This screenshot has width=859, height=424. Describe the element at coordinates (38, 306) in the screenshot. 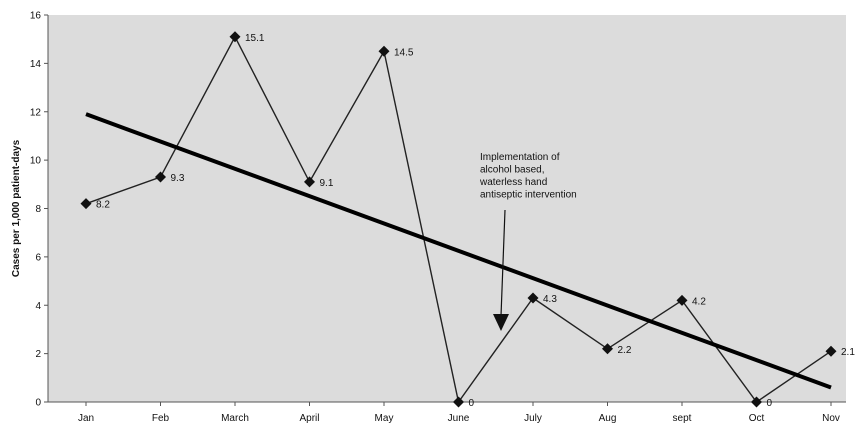

I see `y-tick-label: 4` at that location.